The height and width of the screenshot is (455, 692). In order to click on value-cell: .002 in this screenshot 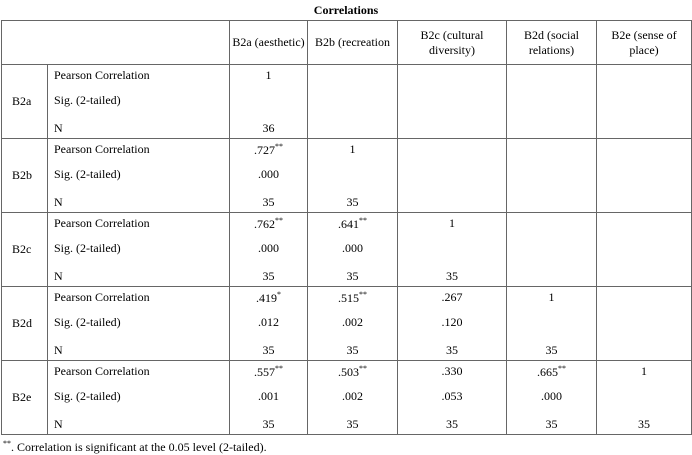, I will do `click(352, 322)`.